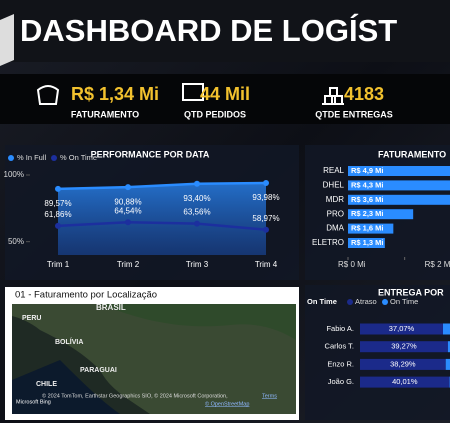 The image size is (450, 423). What do you see at coordinates (33, 402) in the screenshot?
I see `map-brand: Microsoft Bing` at bounding box center [33, 402].